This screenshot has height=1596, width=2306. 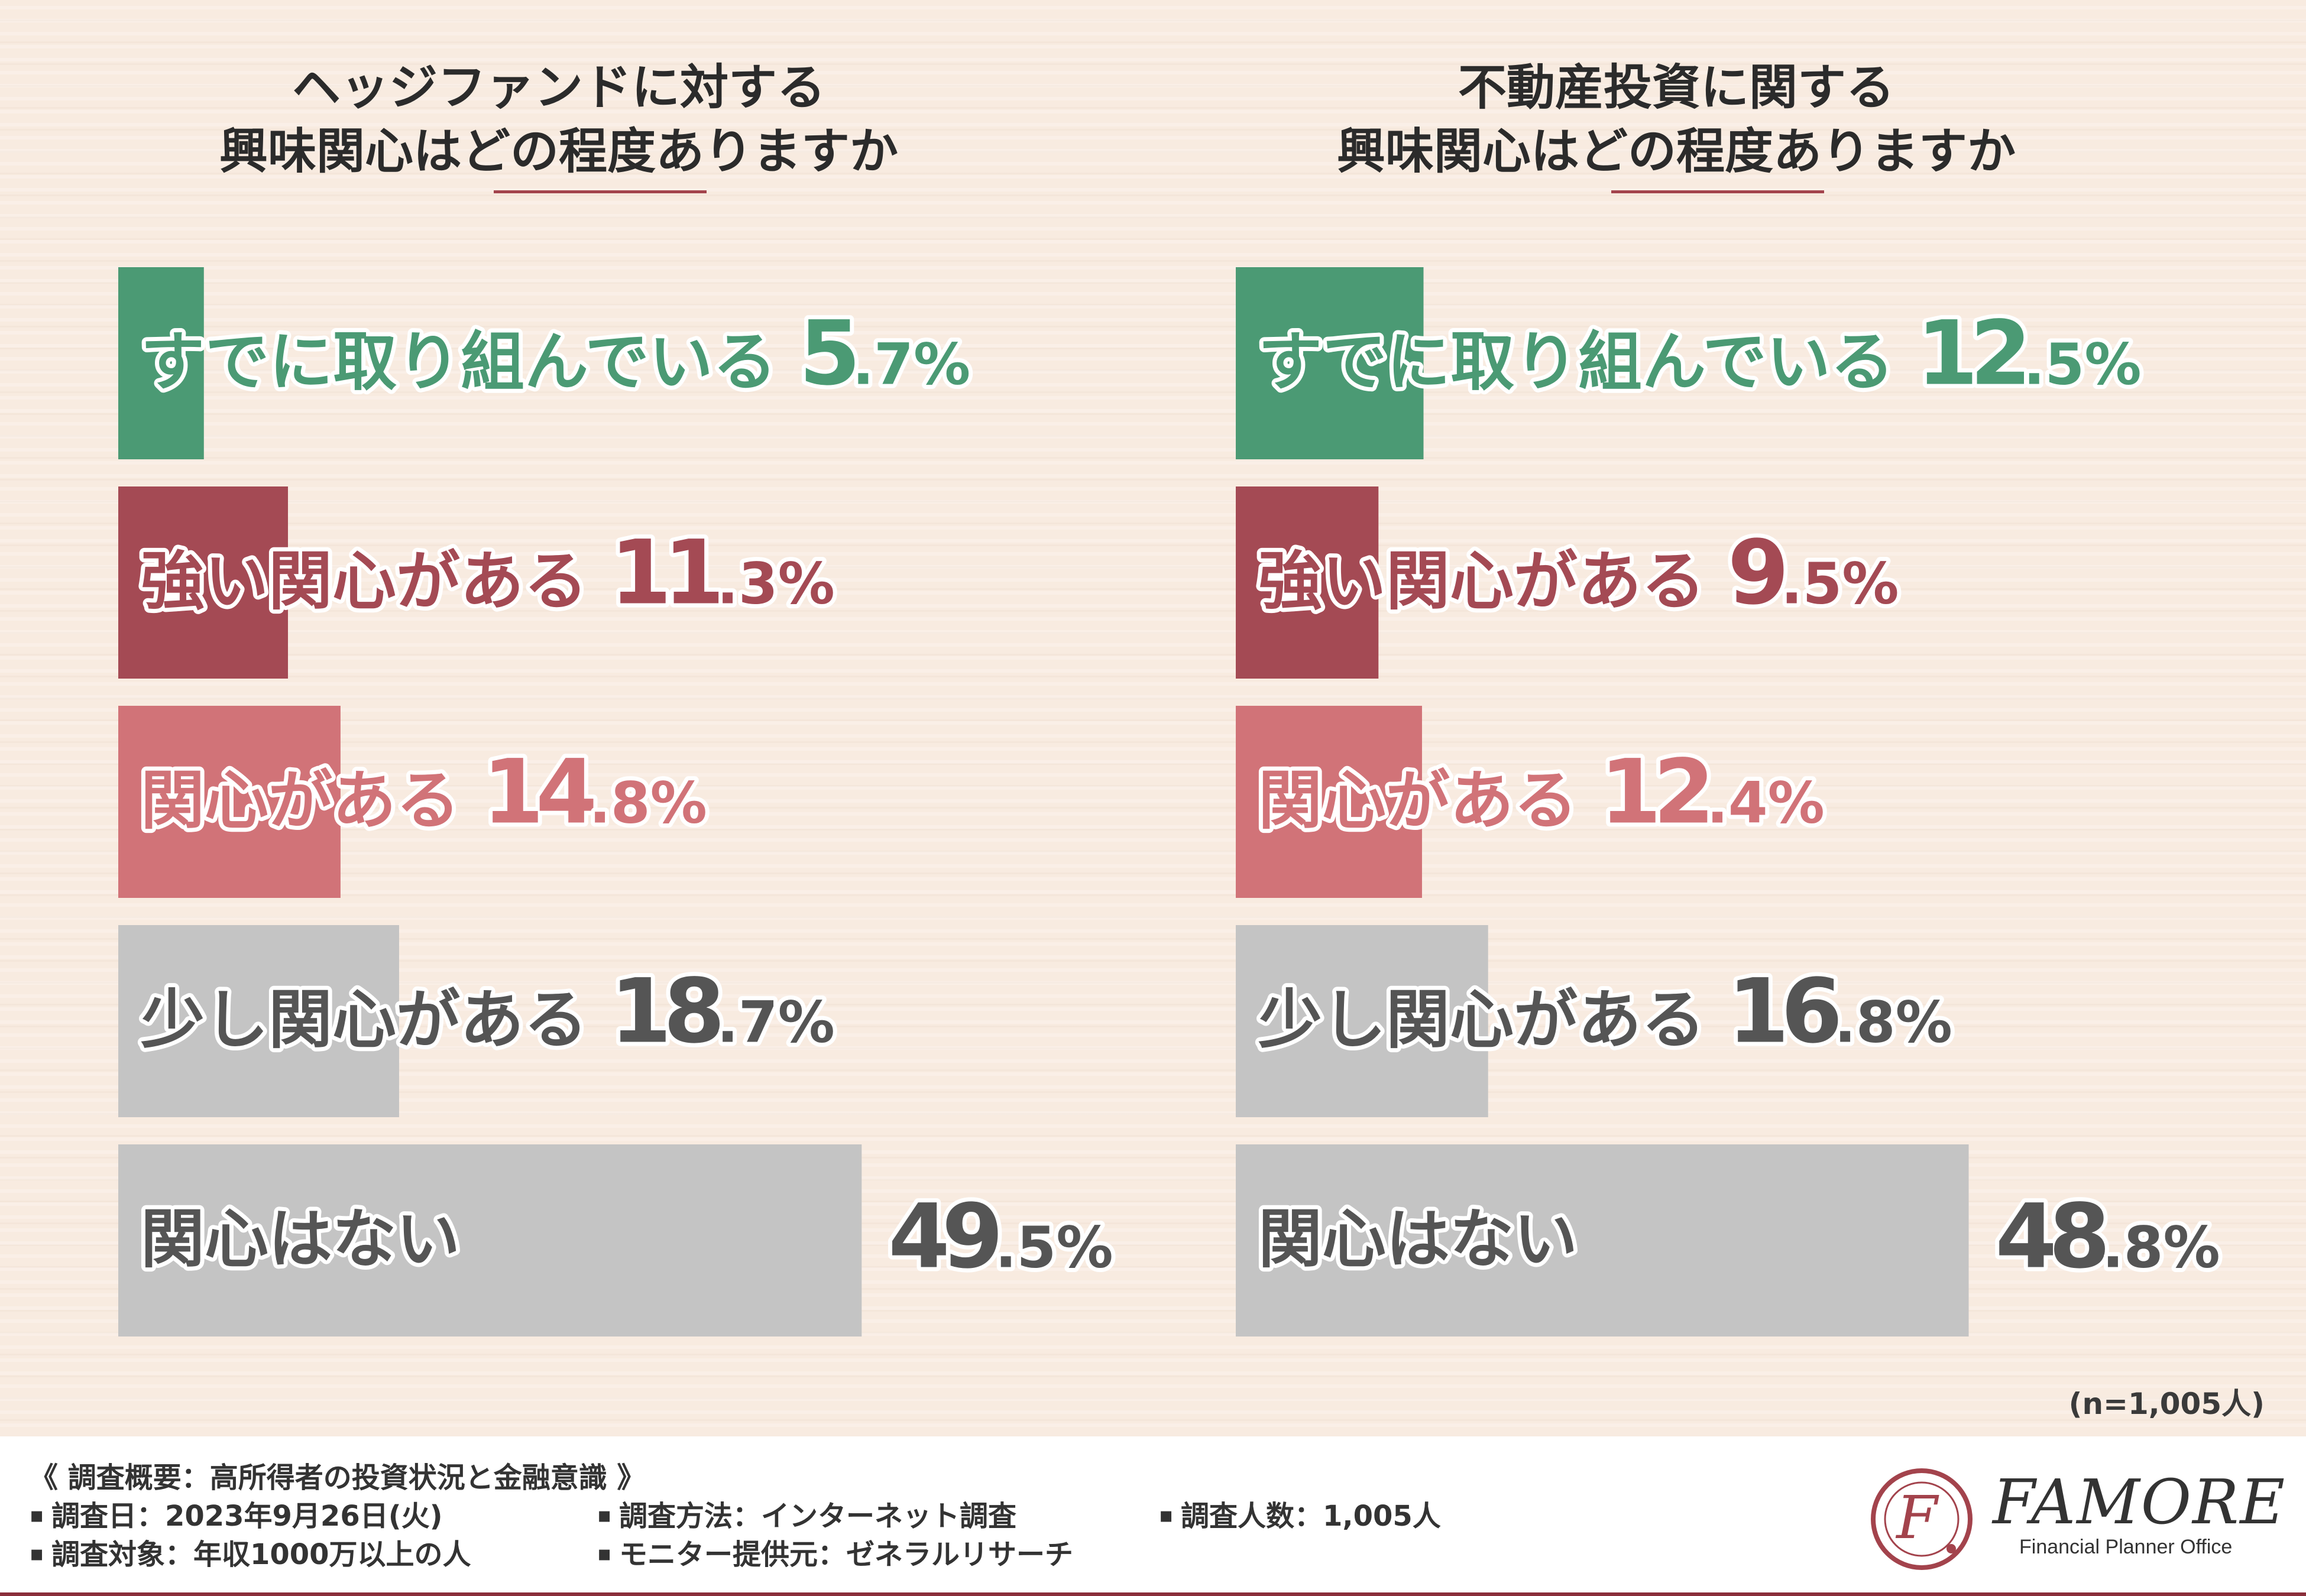 I want to click on chart-title: ヘッジファンドに対する 興味関心はどの程度ありますか, so click(x=559, y=120).